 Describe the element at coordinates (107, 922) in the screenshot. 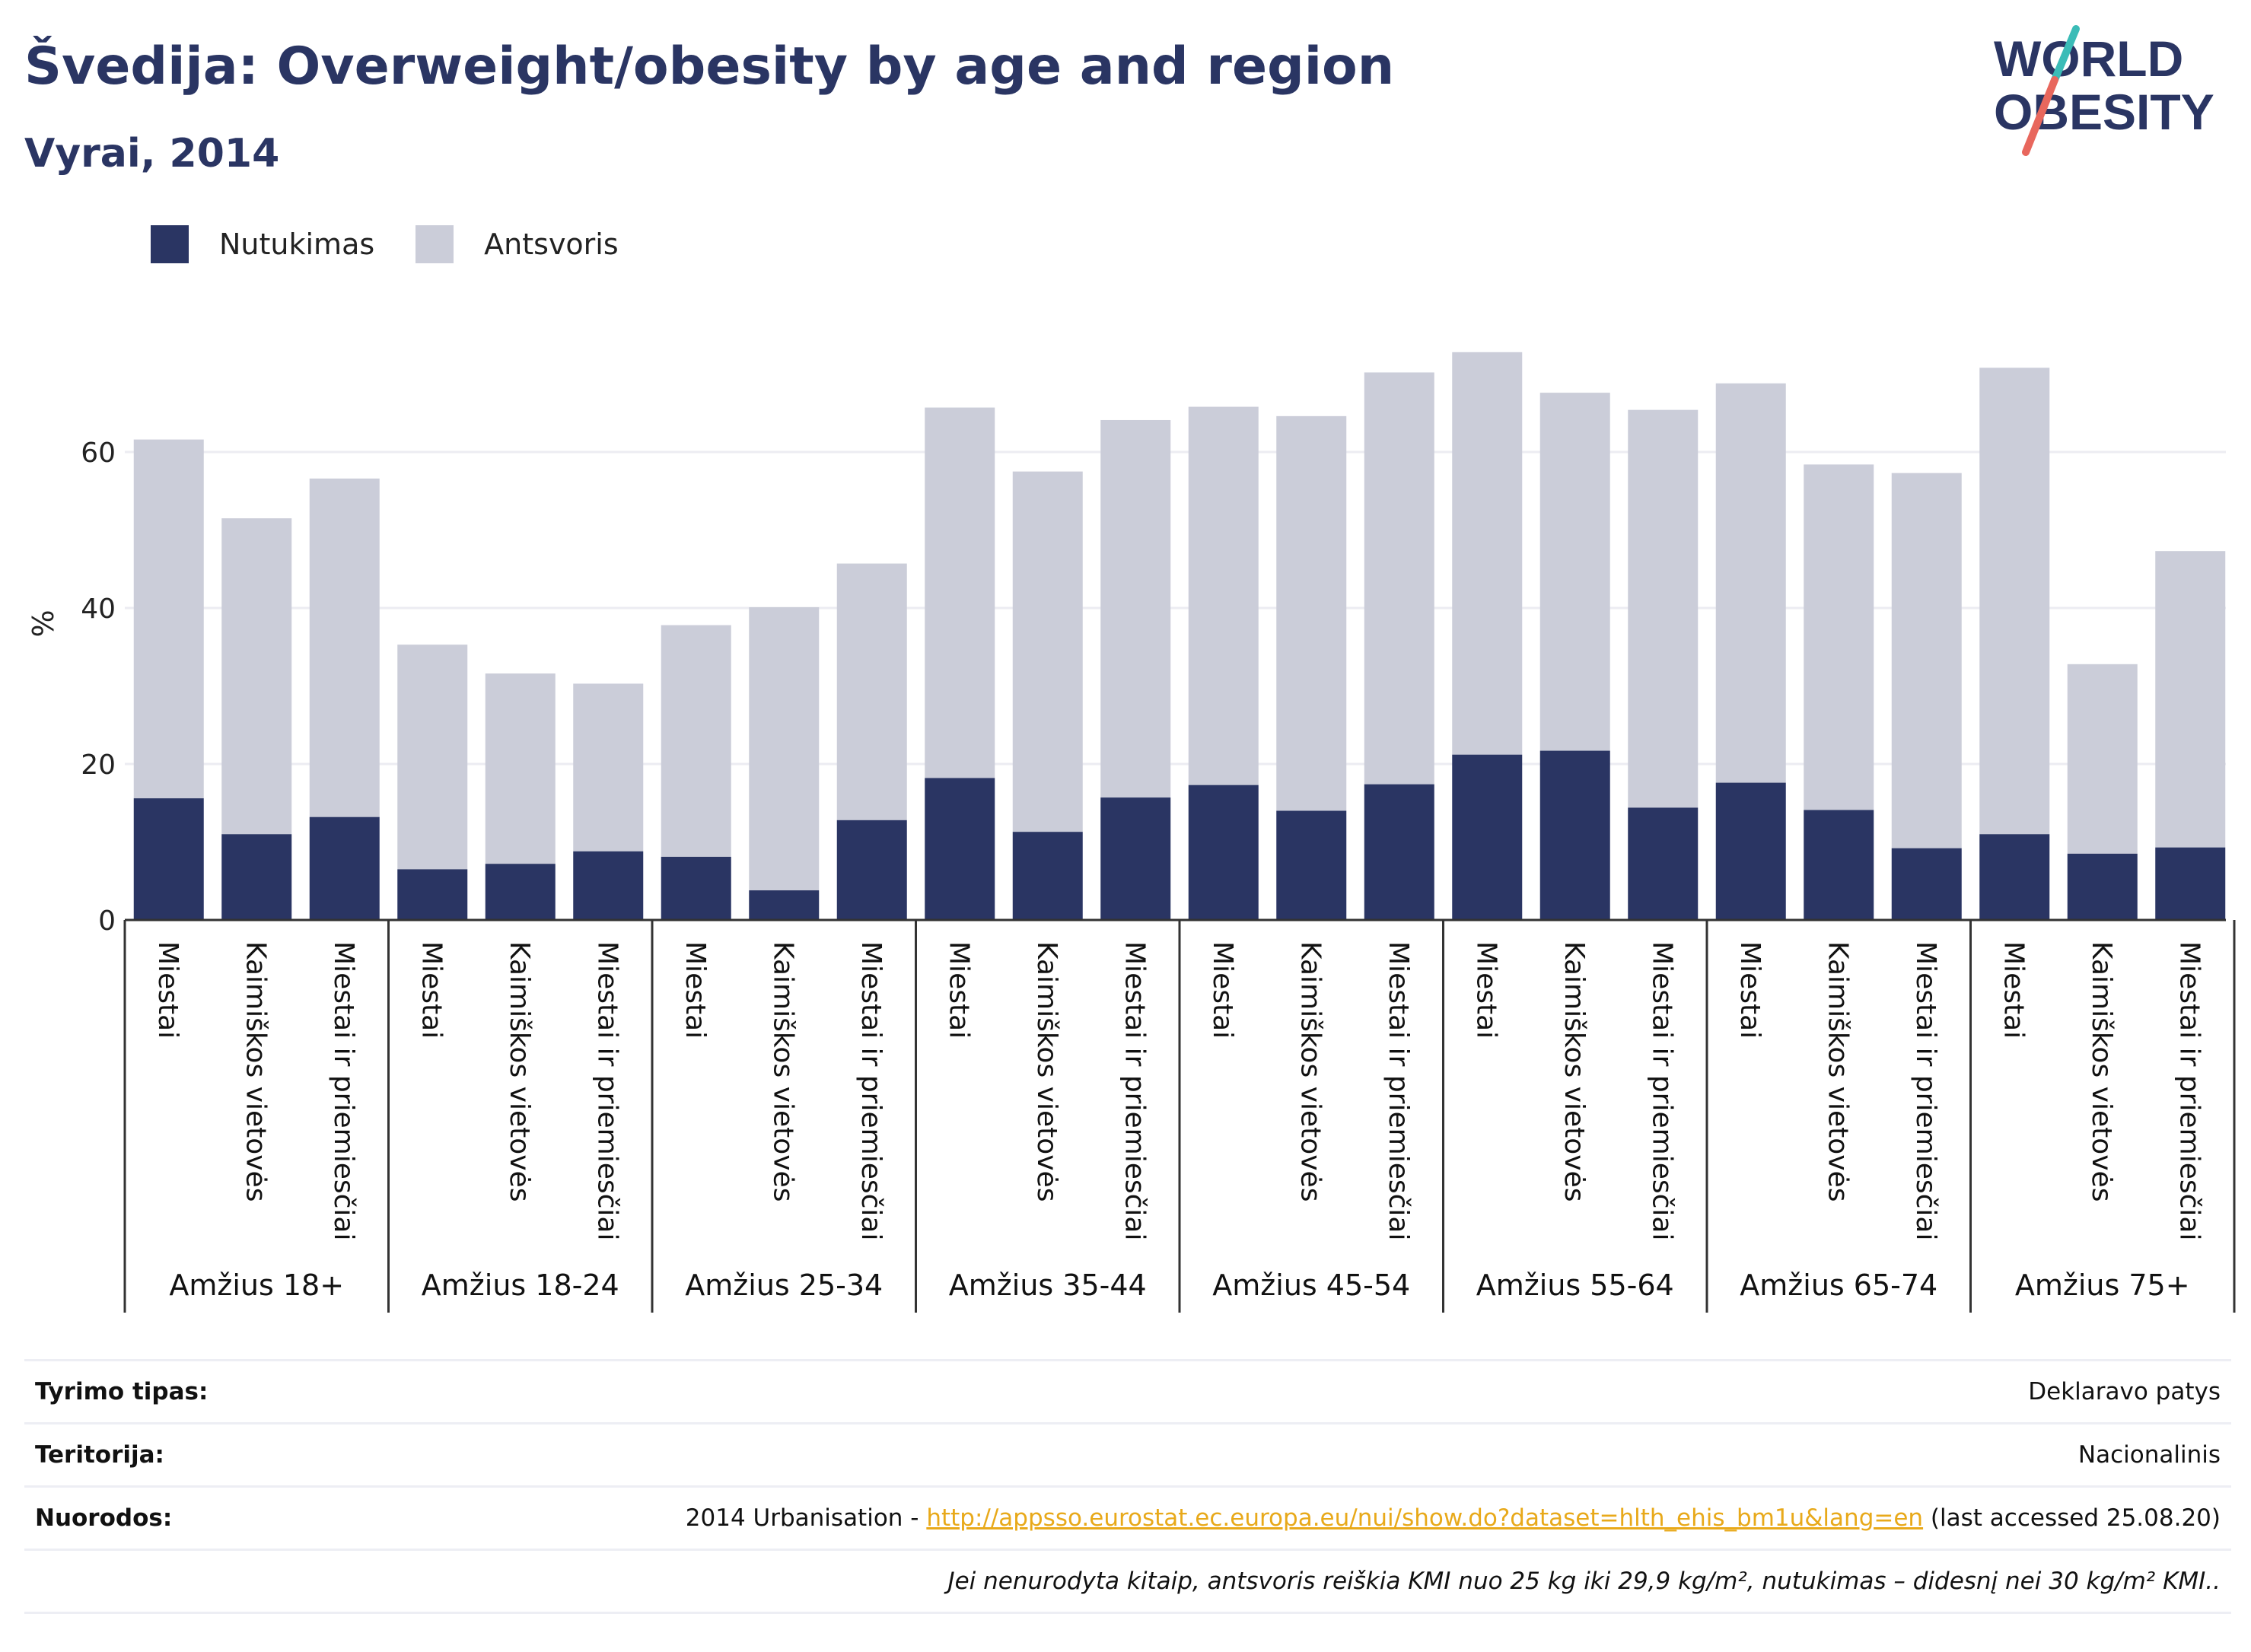

I see `y-tick-label: 0` at that location.